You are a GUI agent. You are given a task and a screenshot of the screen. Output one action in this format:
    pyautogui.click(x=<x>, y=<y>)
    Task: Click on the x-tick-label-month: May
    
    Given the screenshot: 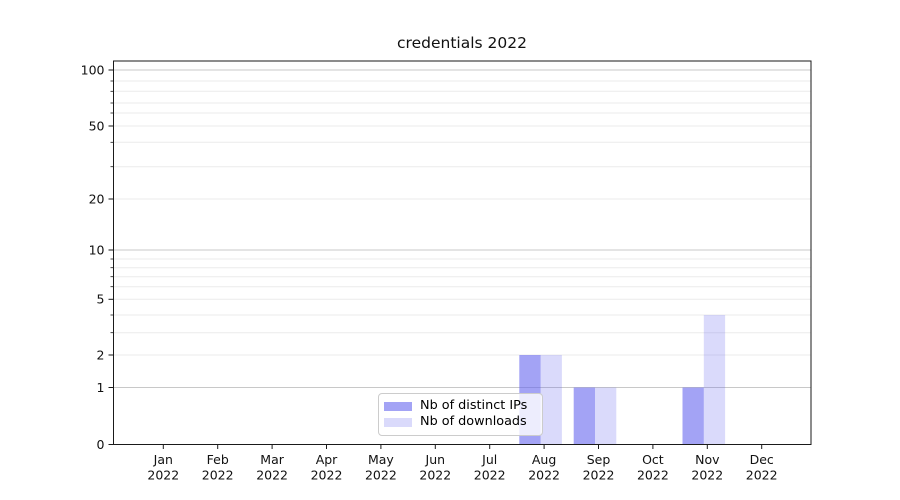 What is the action you would take?
    pyautogui.click(x=381, y=459)
    